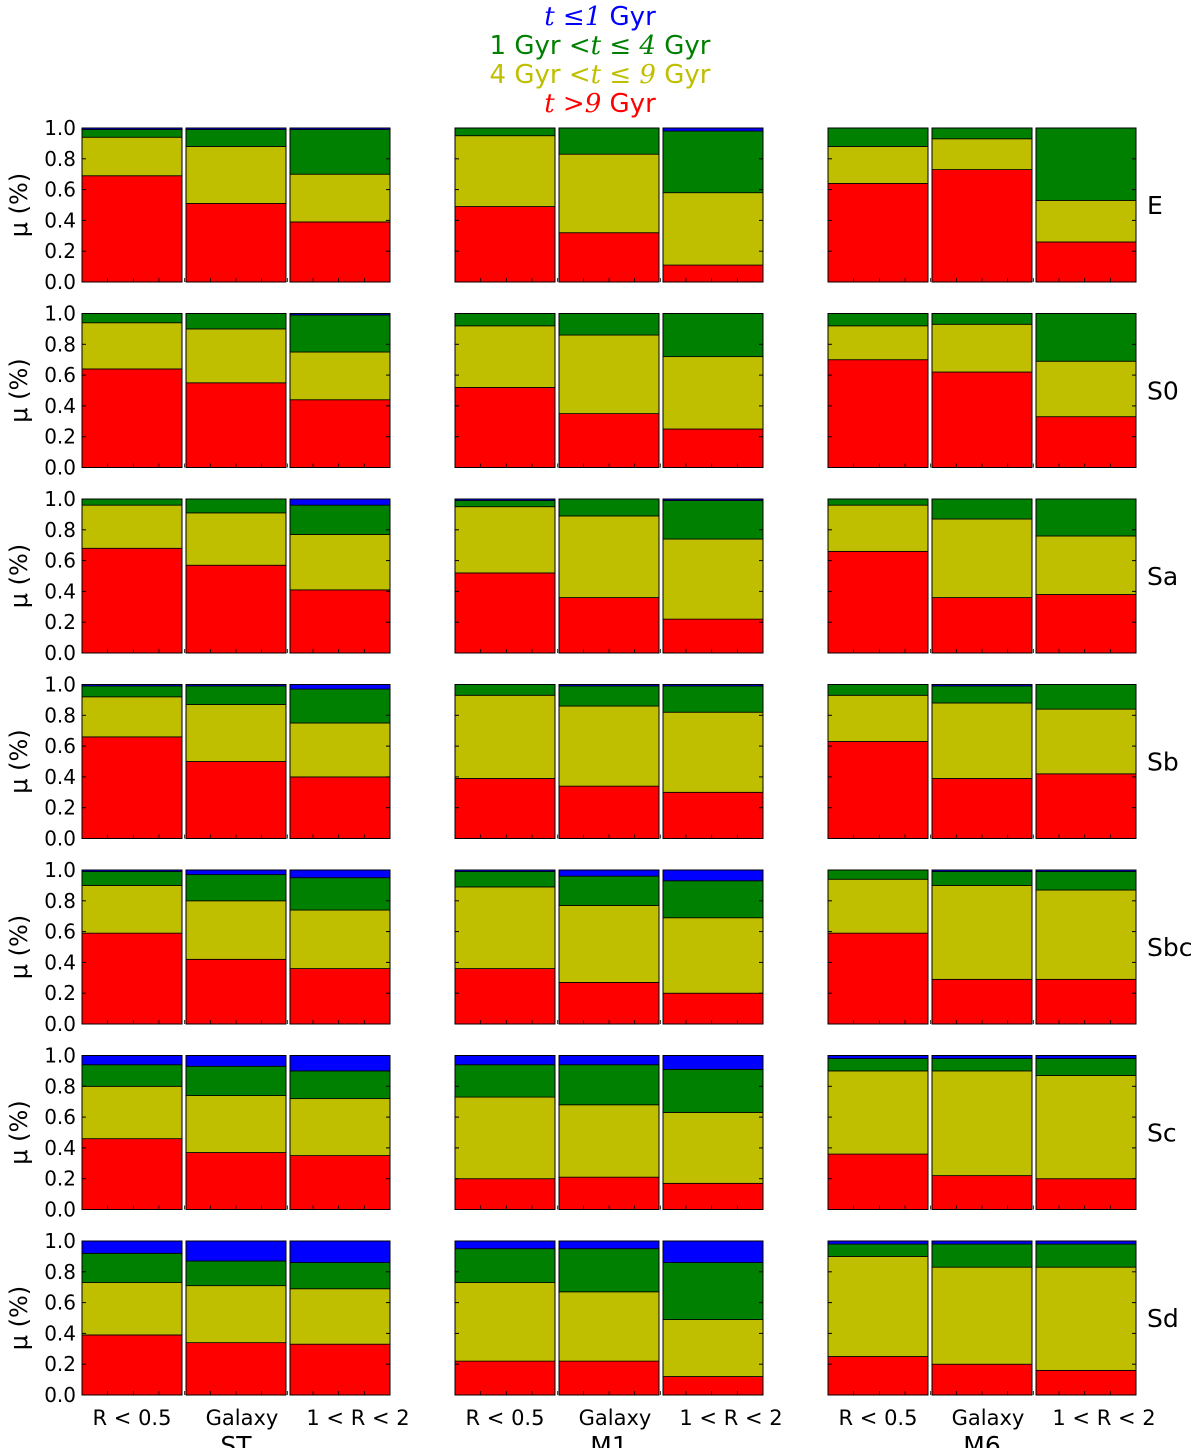  I want to click on column-title: ST, so click(236, 1439).